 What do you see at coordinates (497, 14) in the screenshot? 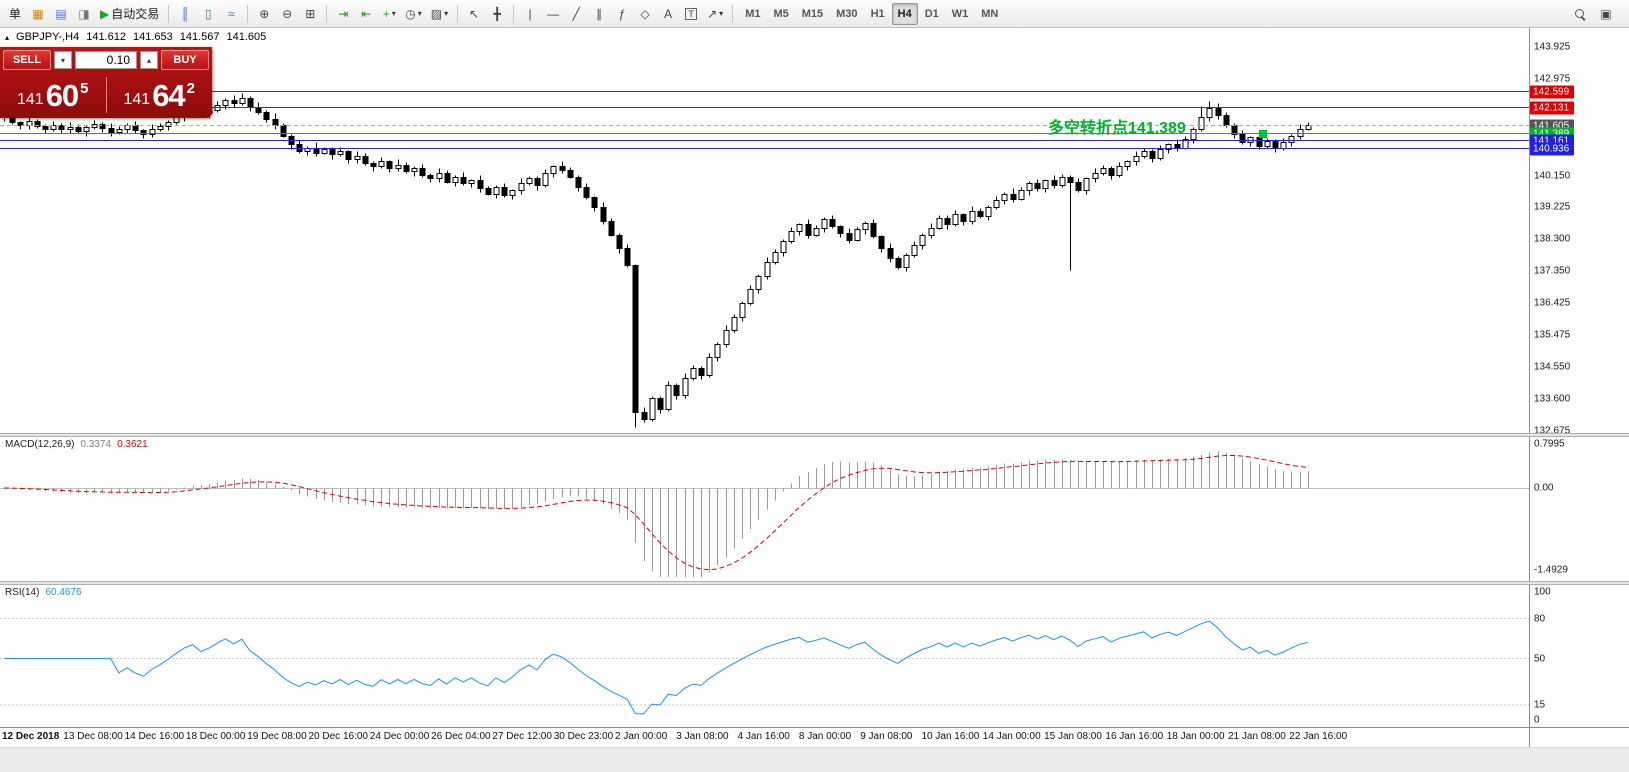
I see `crosshair-button: ╋` at bounding box center [497, 14].